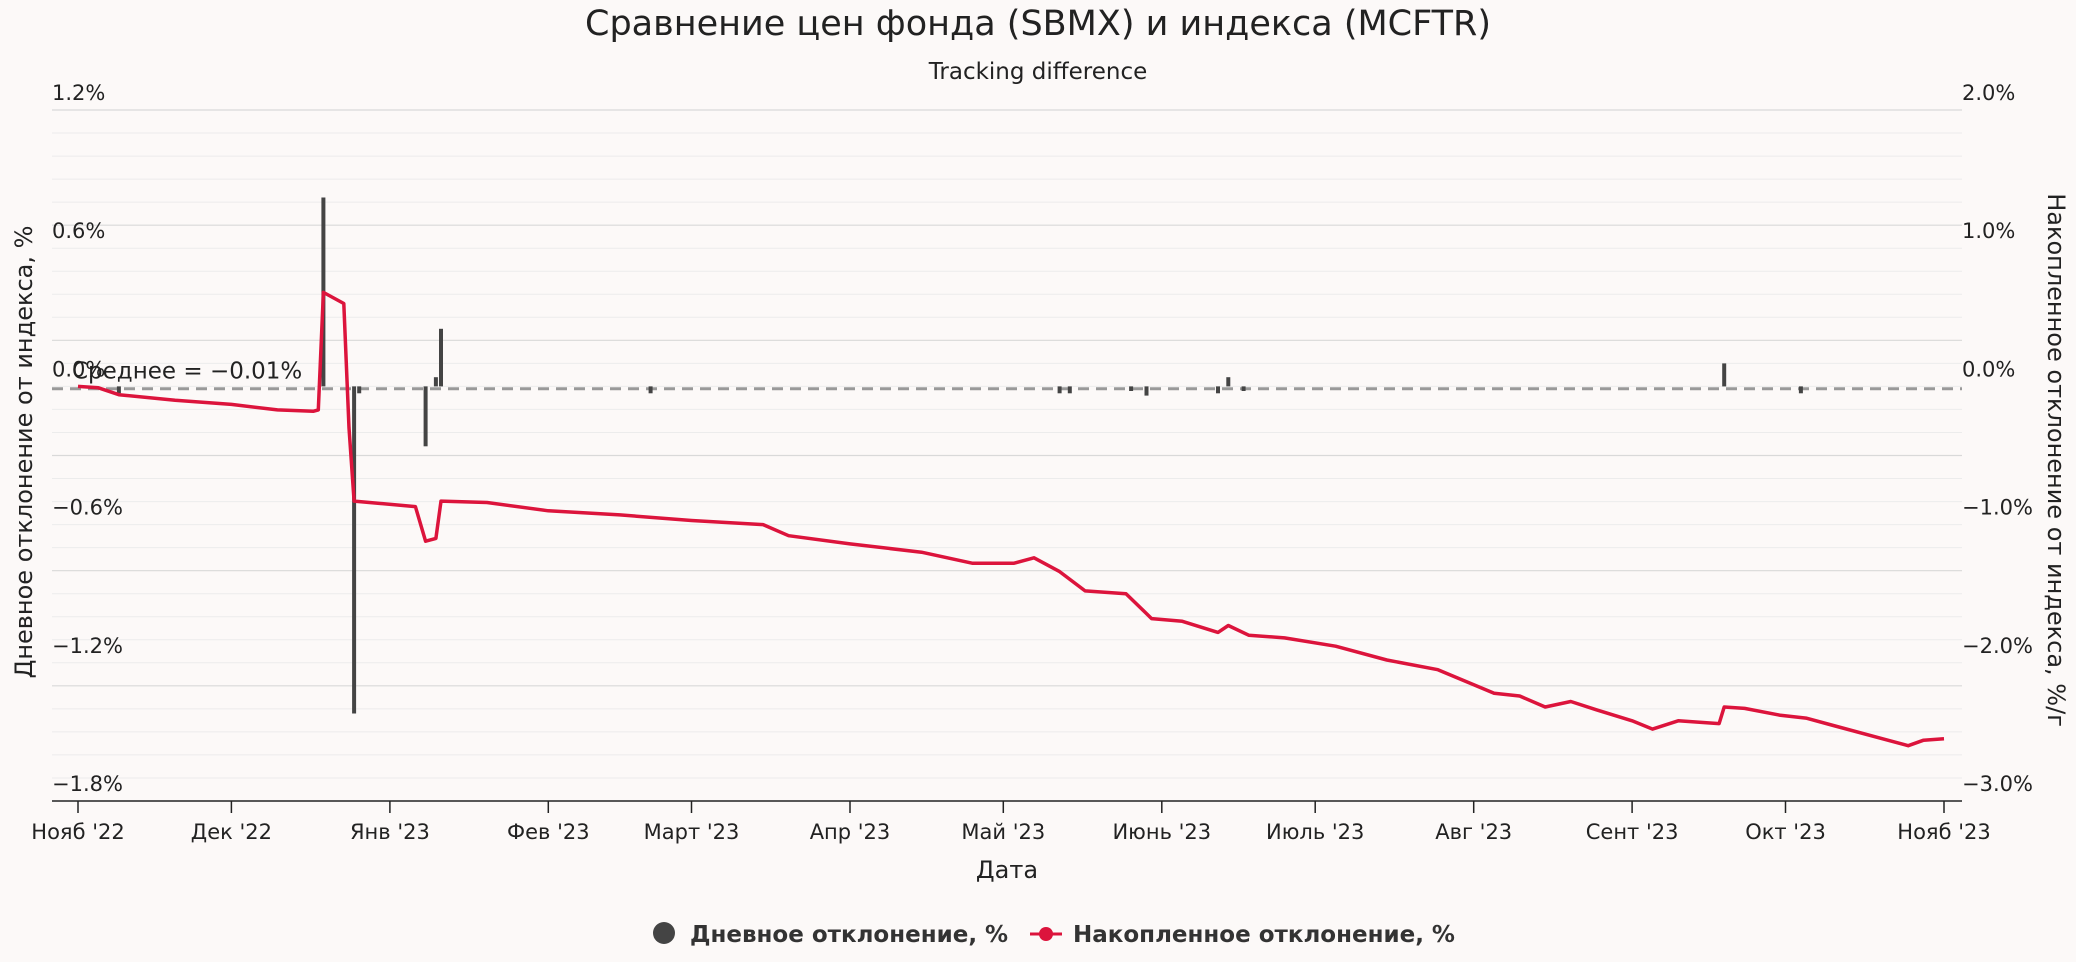  What do you see at coordinates (87, 508) in the screenshot?
I see `left-tick-label: −0.6%` at bounding box center [87, 508].